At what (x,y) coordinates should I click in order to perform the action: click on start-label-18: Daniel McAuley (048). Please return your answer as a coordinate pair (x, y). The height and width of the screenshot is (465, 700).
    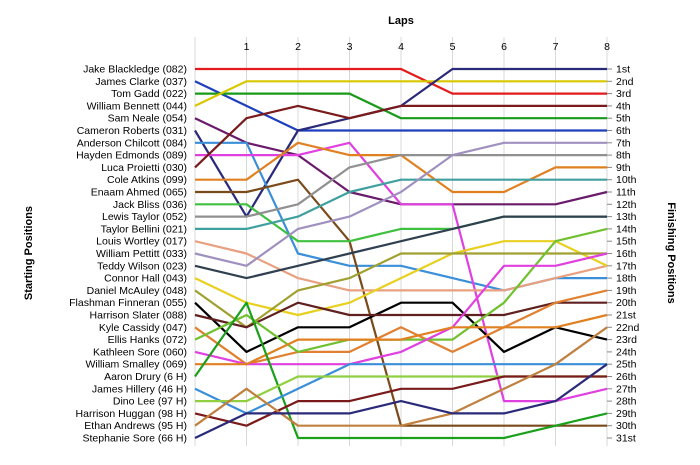
    Looking at the image, I should click on (137, 291).